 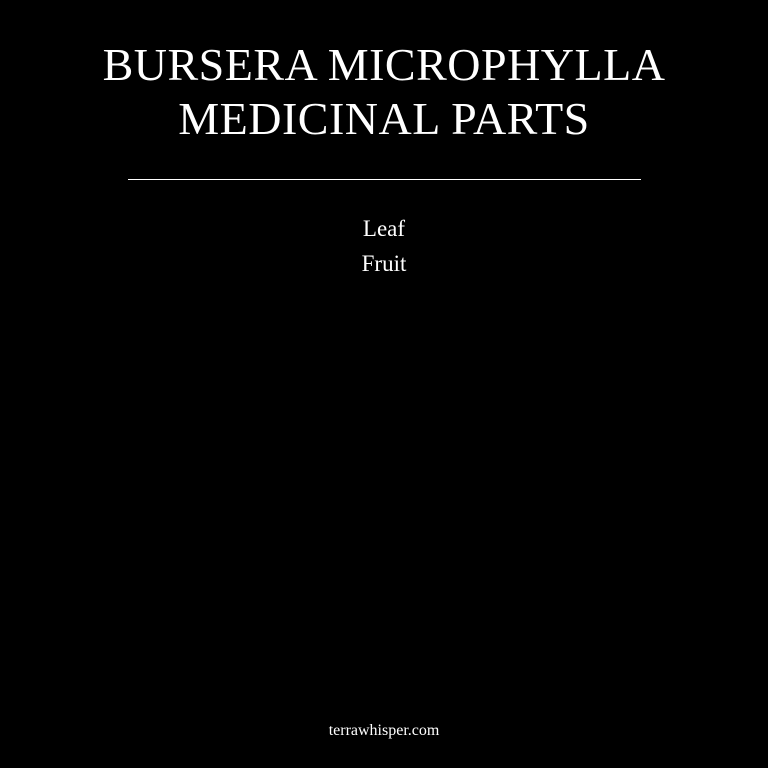 What do you see at coordinates (384, 228) in the screenshot?
I see `list-item: Leaf` at bounding box center [384, 228].